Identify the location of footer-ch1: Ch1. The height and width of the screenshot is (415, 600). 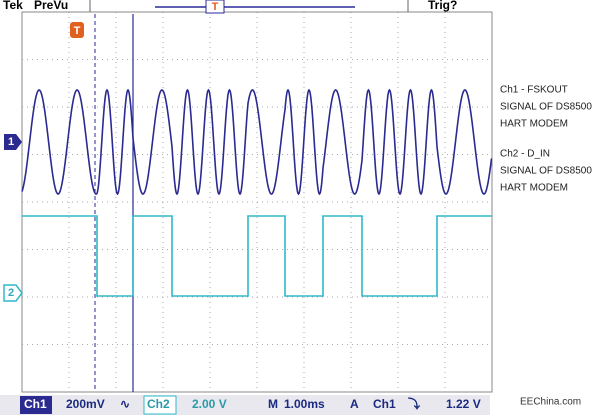
(35, 404).